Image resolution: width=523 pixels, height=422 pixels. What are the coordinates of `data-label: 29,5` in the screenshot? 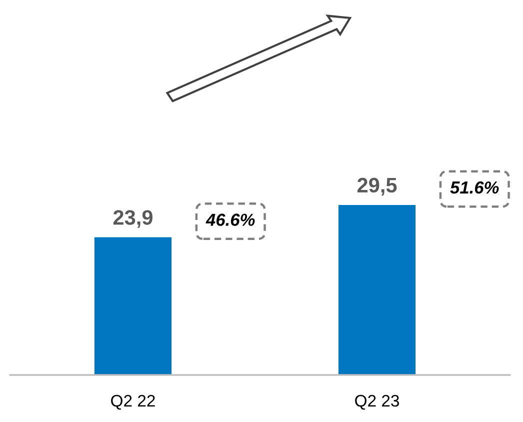 It's located at (377, 187).